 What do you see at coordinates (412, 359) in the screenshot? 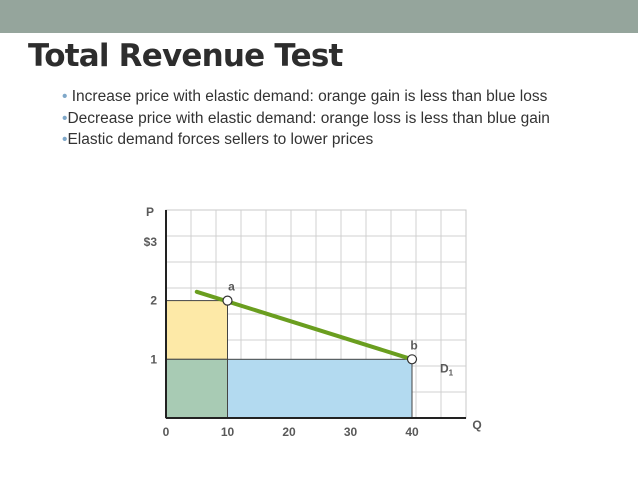
I see `point-b-marker` at bounding box center [412, 359].